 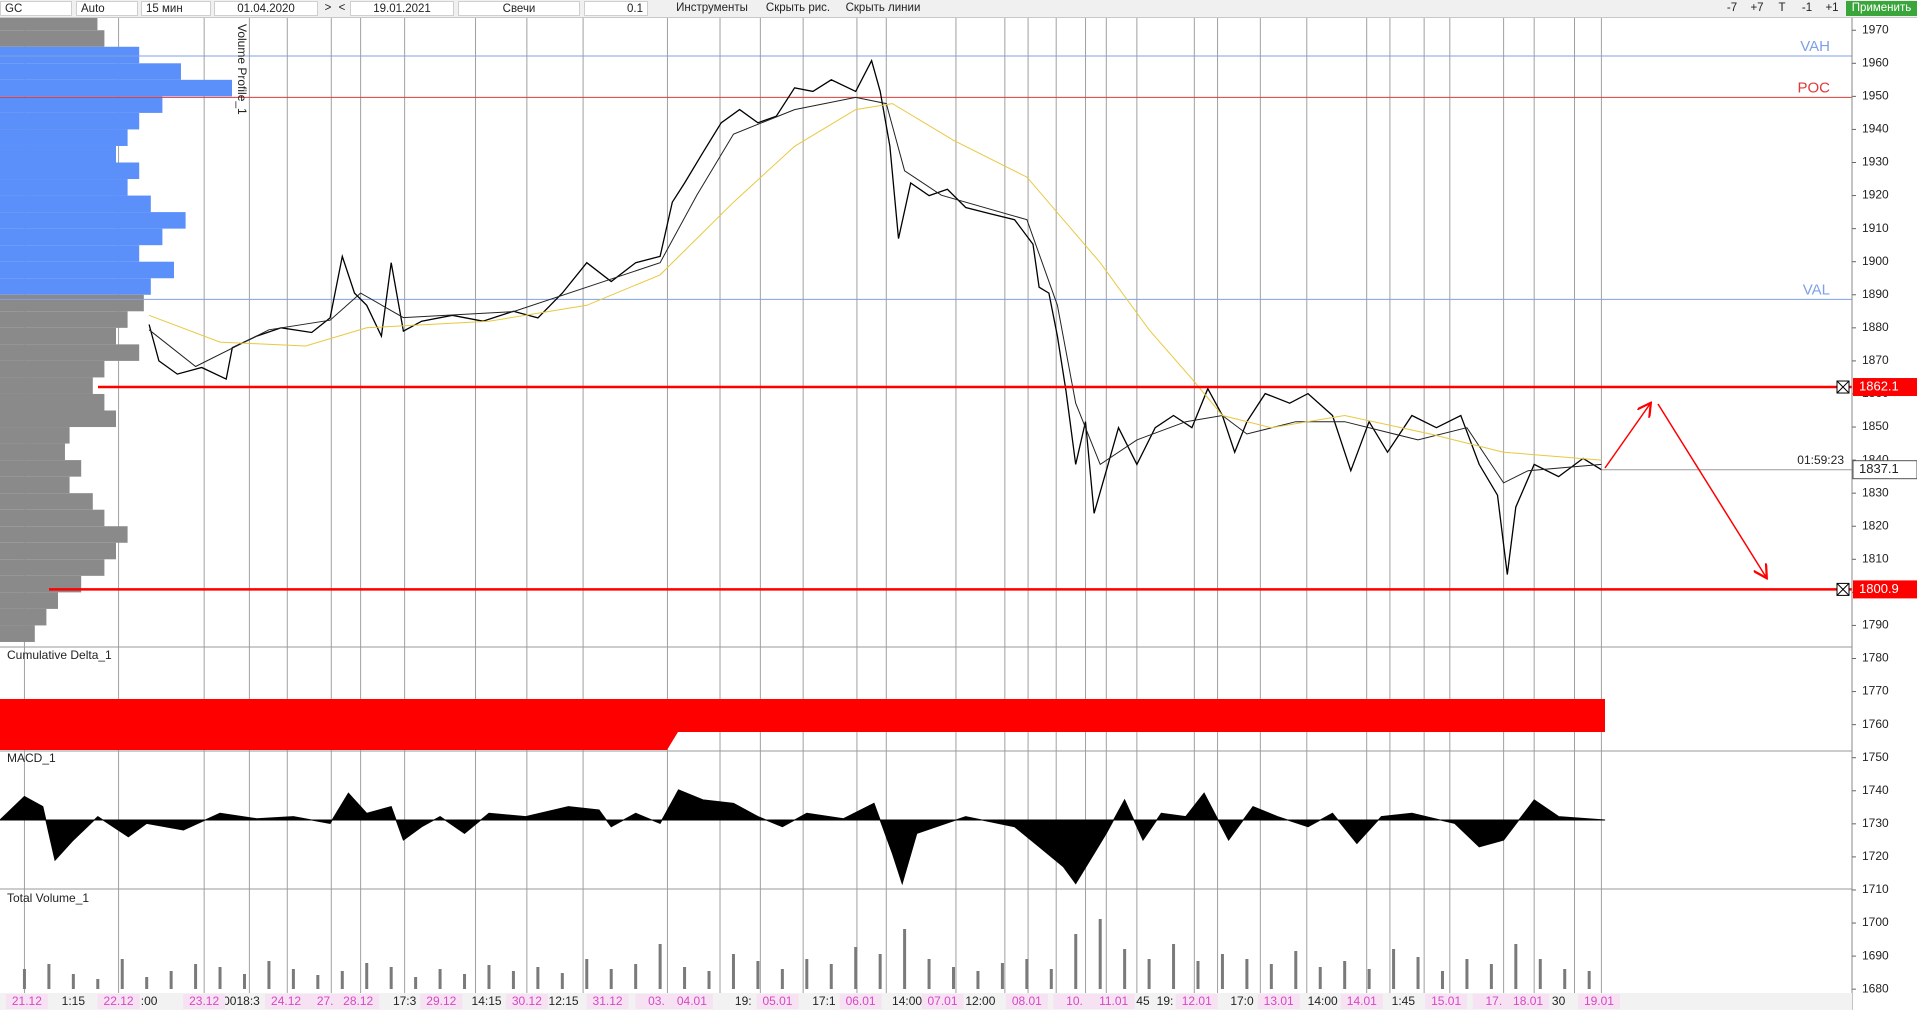 What do you see at coordinates (1757, 8) in the screenshot?
I see `step-button: +7` at bounding box center [1757, 8].